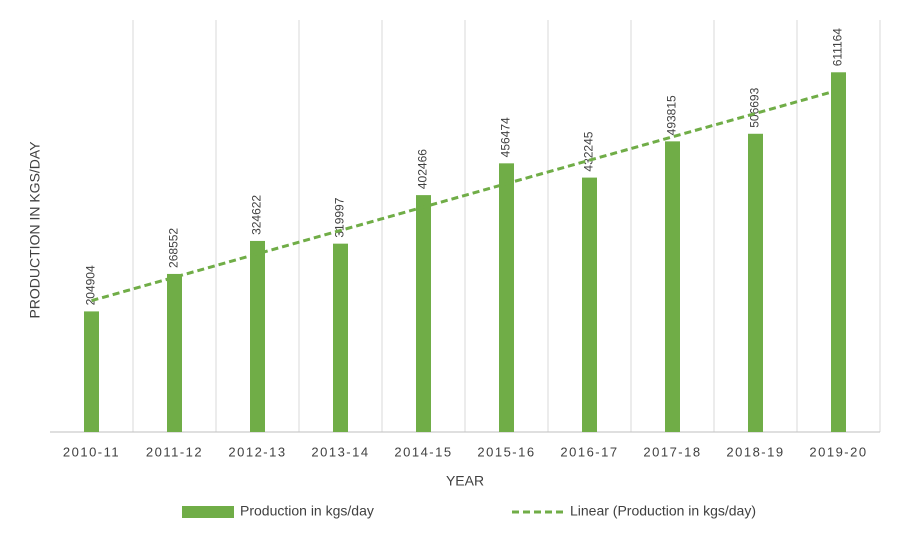 This screenshot has width=904, height=542. I want to click on legend-label: Linear (Production in kgs/day), so click(663, 511).